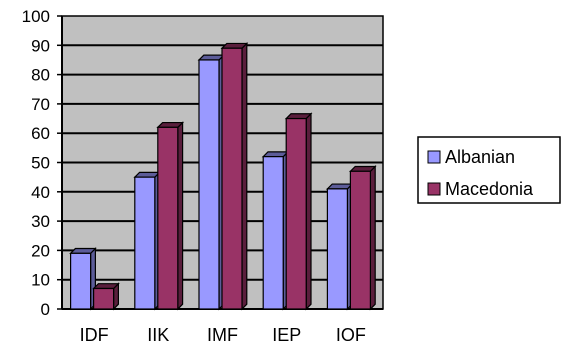 The width and height of the screenshot is (562, 347). I want to click on y-tick-label: 20, so click(40, 250).